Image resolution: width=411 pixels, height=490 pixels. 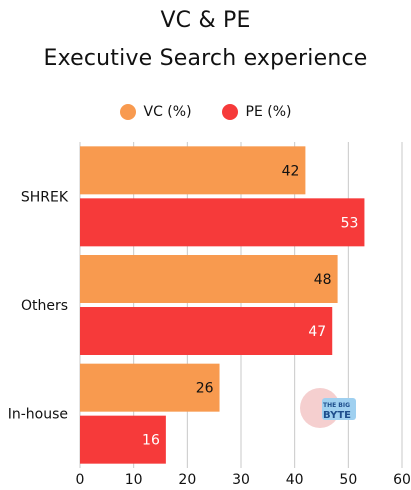 What do you see at coordinates (151, 441) in the screenshot?
I see `data-label: 16` at bounding box center [151, 441].